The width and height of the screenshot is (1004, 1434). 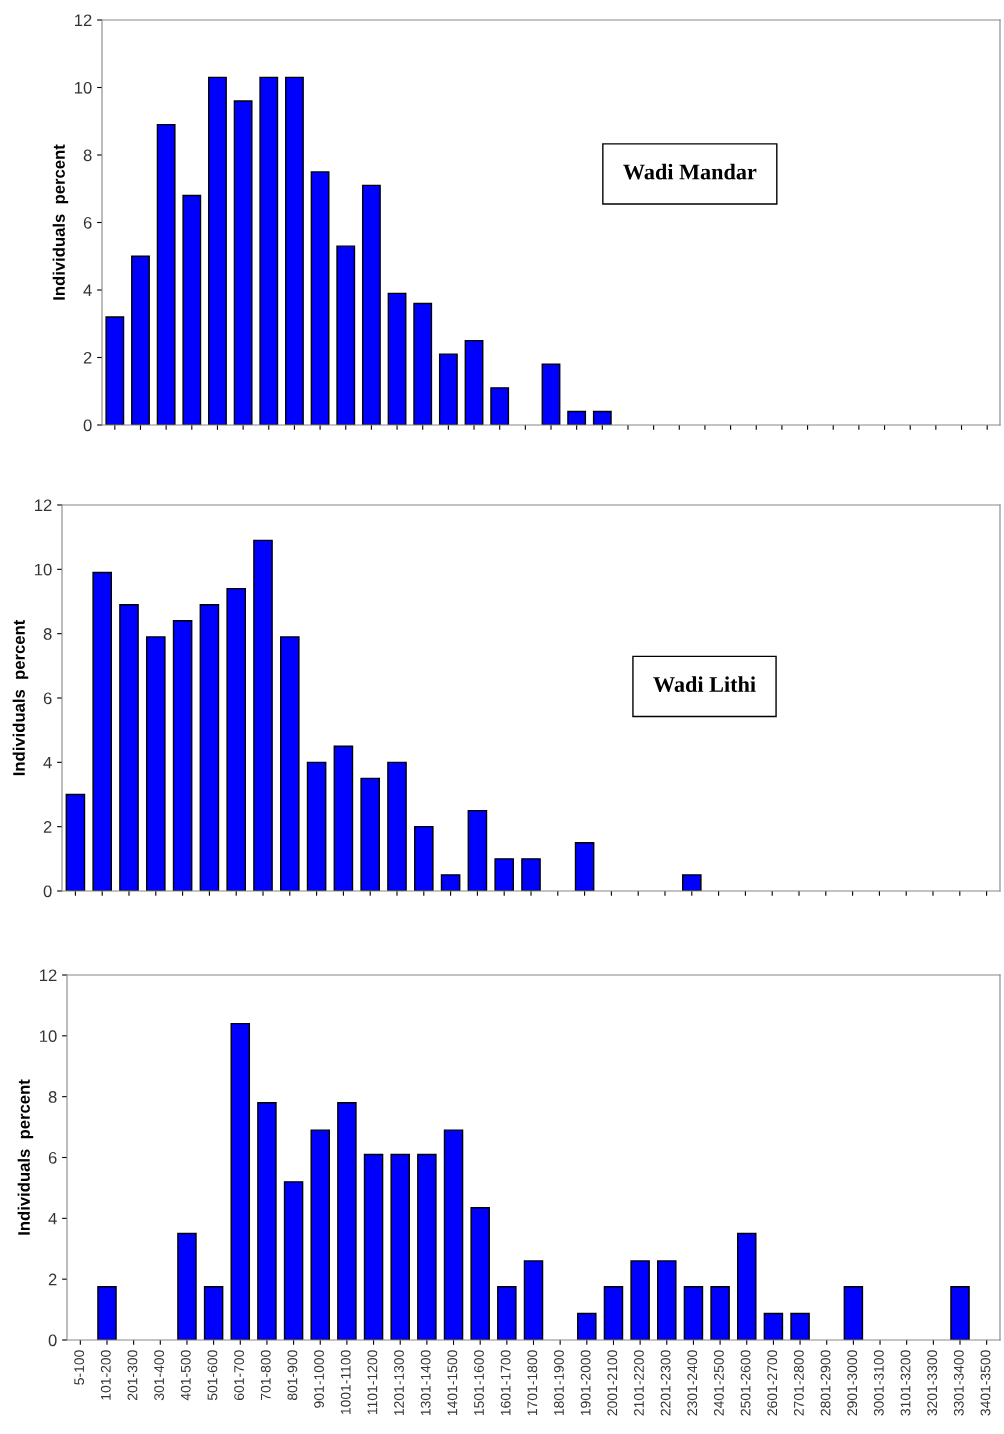 What do you see at coordinates (79, 1367) in the screenshot?
I see `x-tick-label: 5-100` at bounding box center [79, 1367].